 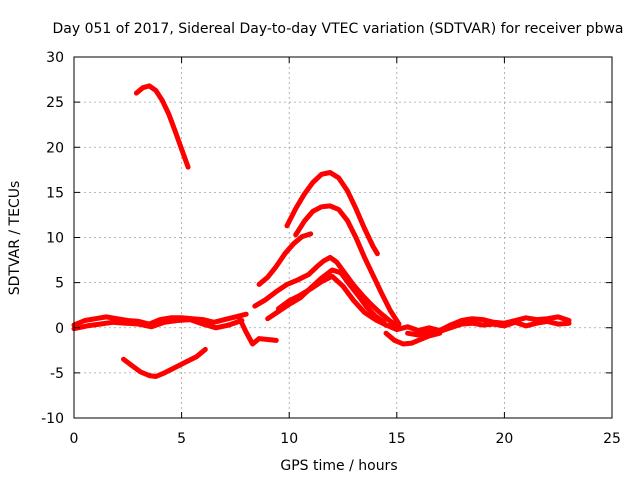 What do you see at coordinates (55, 148) in the screenshot?
I see `y-tick-label: 20` at bounding box center [55, 148].